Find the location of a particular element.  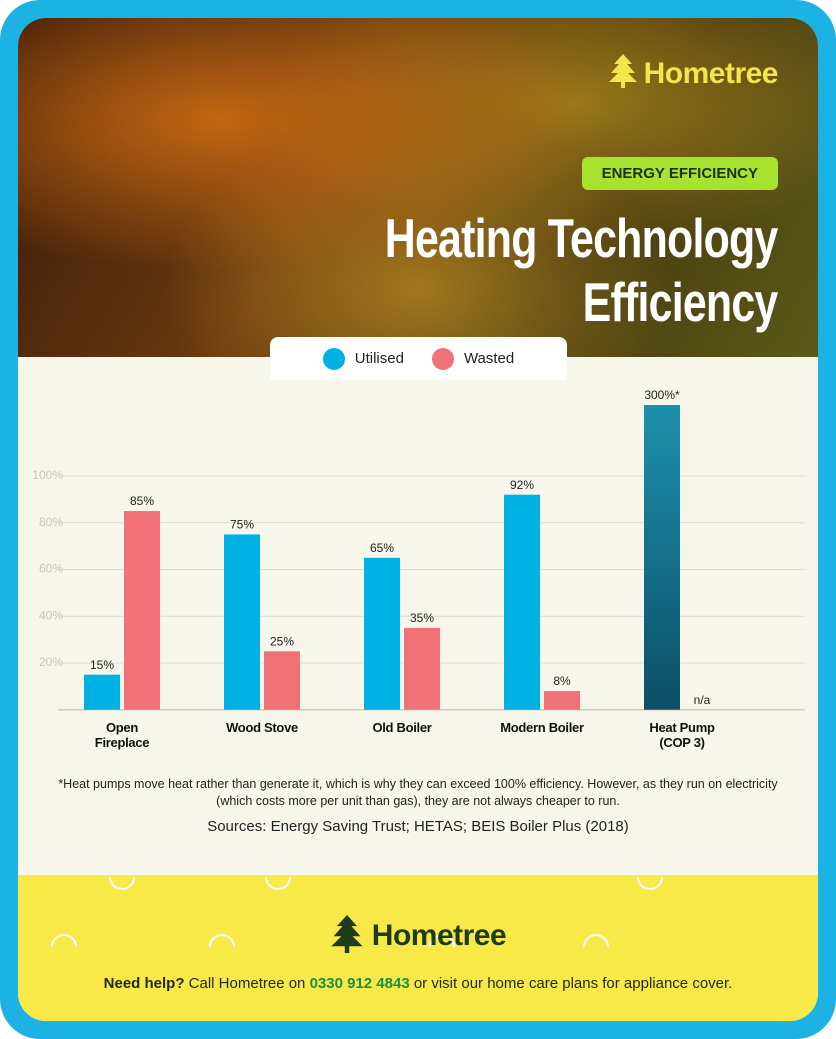

footer-logo: Hometree is located at coordinates (418, 934).